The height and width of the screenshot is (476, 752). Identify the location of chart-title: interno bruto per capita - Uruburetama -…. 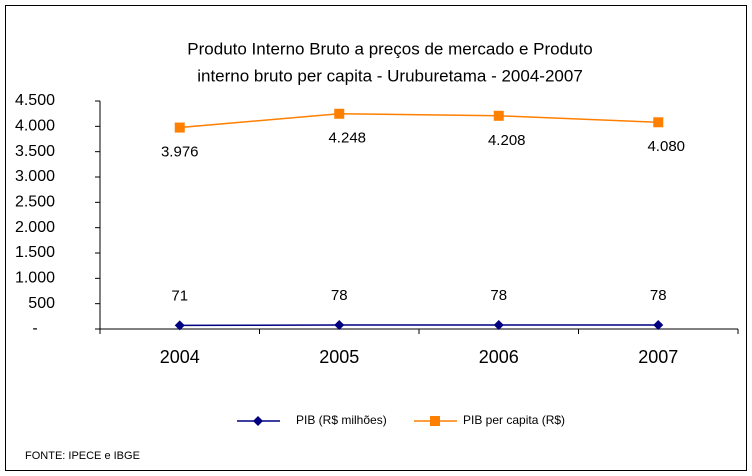
(390, 75).